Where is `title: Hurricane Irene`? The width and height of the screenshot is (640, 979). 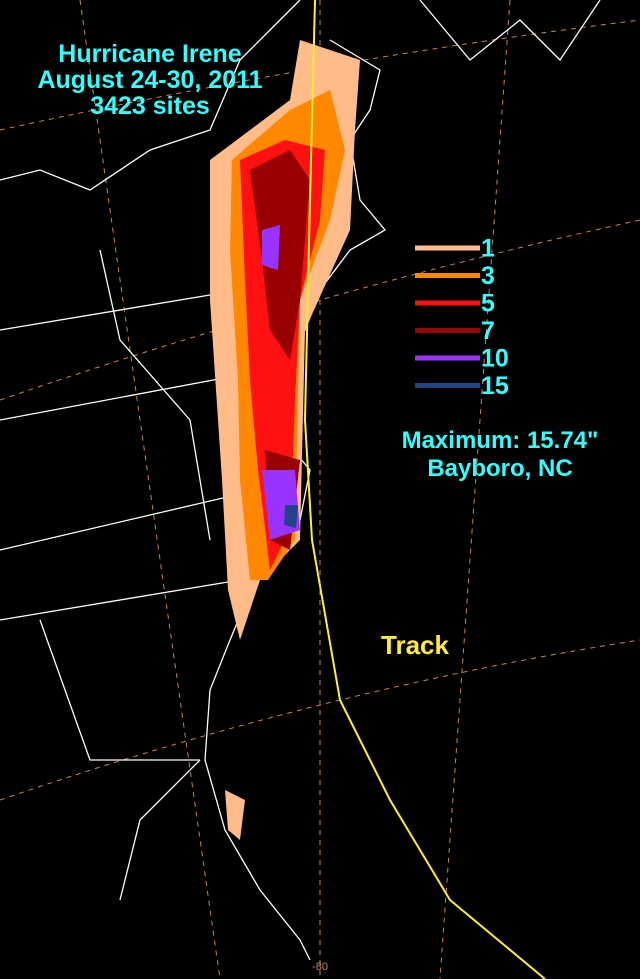 title: Hurricane Irene is located at coordinates (150, 54).